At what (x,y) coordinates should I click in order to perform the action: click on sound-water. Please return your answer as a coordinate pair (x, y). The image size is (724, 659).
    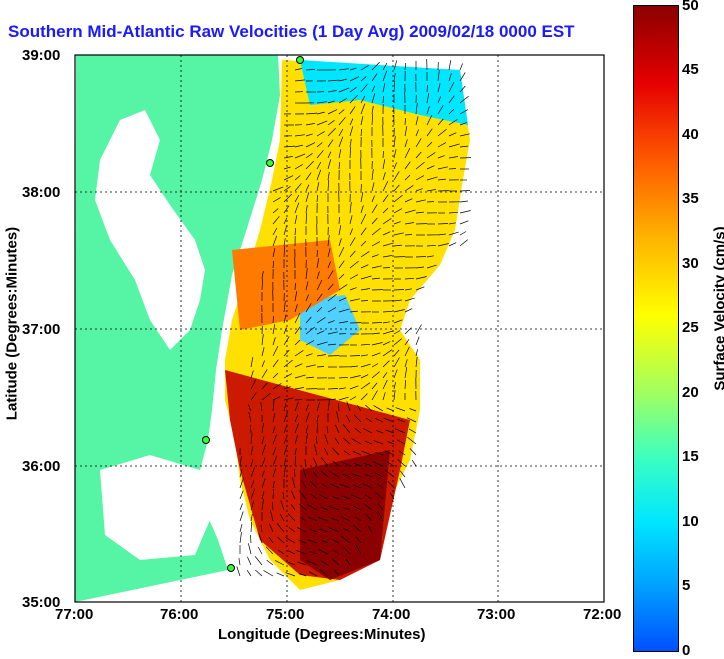
    Looking at the image, I should click on (155, 507).